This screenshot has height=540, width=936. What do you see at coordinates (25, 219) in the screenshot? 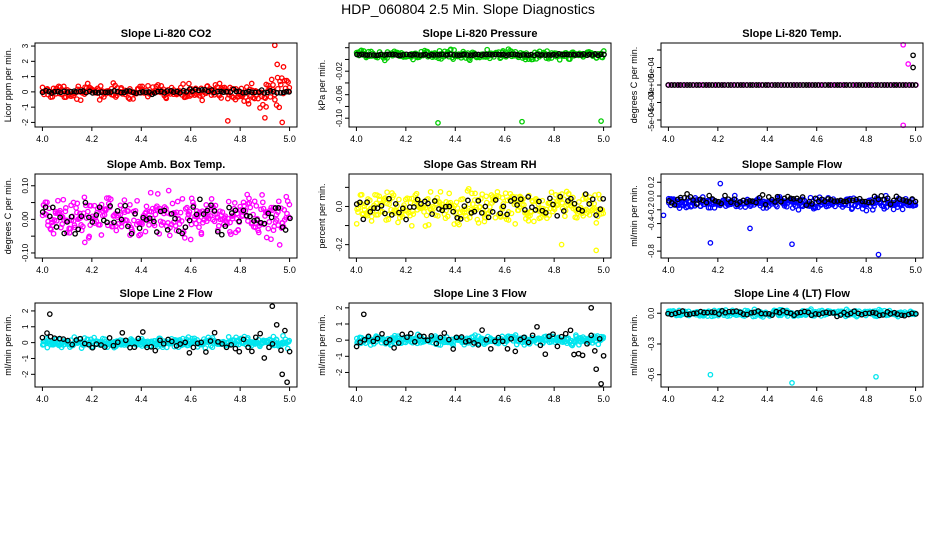
I see `y-tick-label: 0.00` at bounding box center [25, 219].